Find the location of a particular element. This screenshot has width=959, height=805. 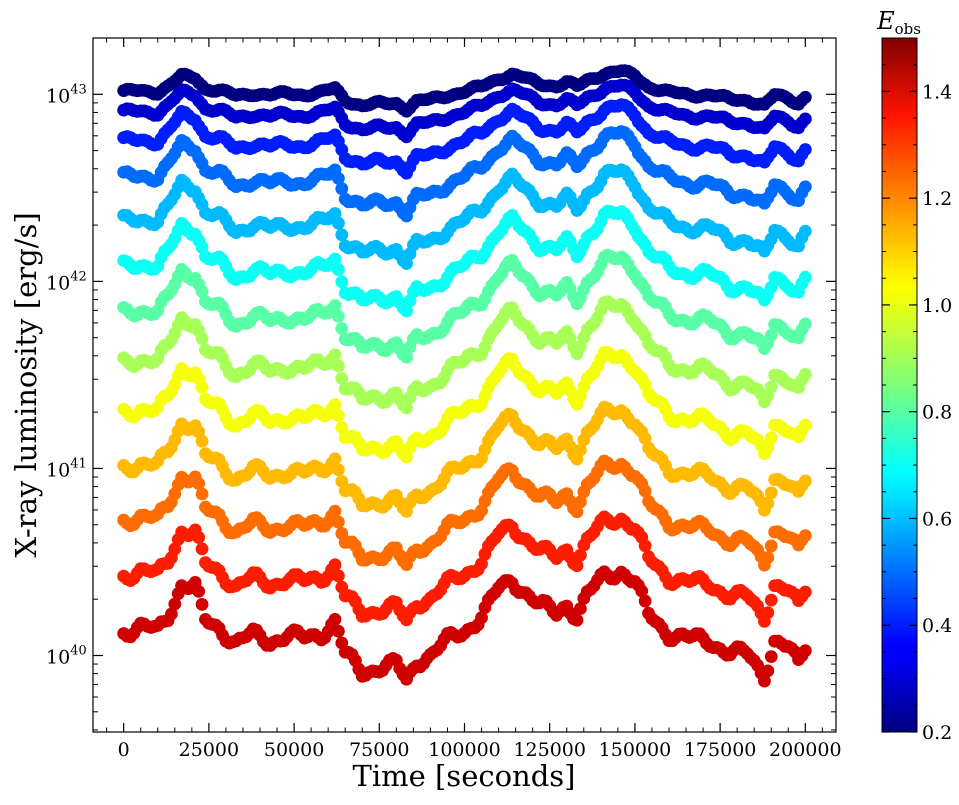

y-tick-label: 1043 is located at coordinates (66, 94).